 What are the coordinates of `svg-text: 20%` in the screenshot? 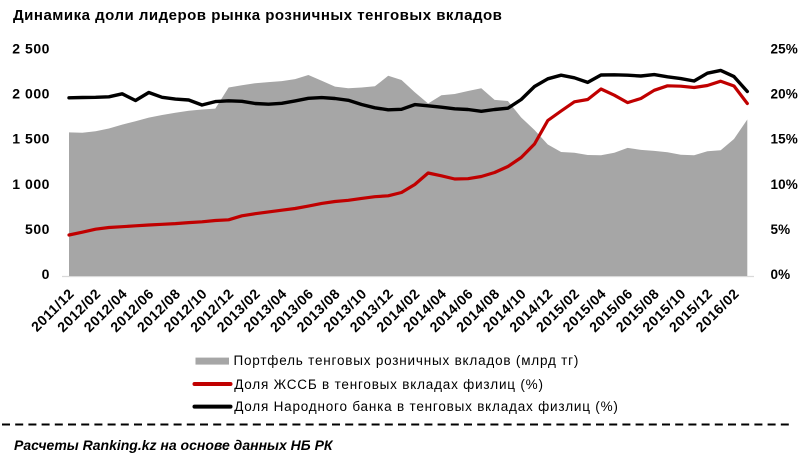 It's located at (784, 94).